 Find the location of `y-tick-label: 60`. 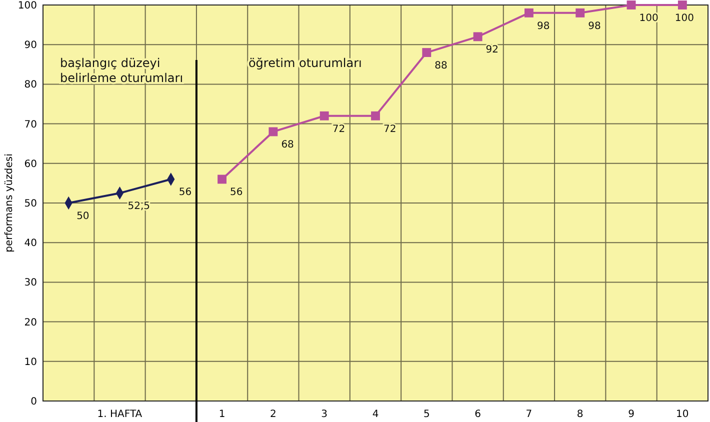

y-tick-label: 60 is located at coordinates (30, 164).